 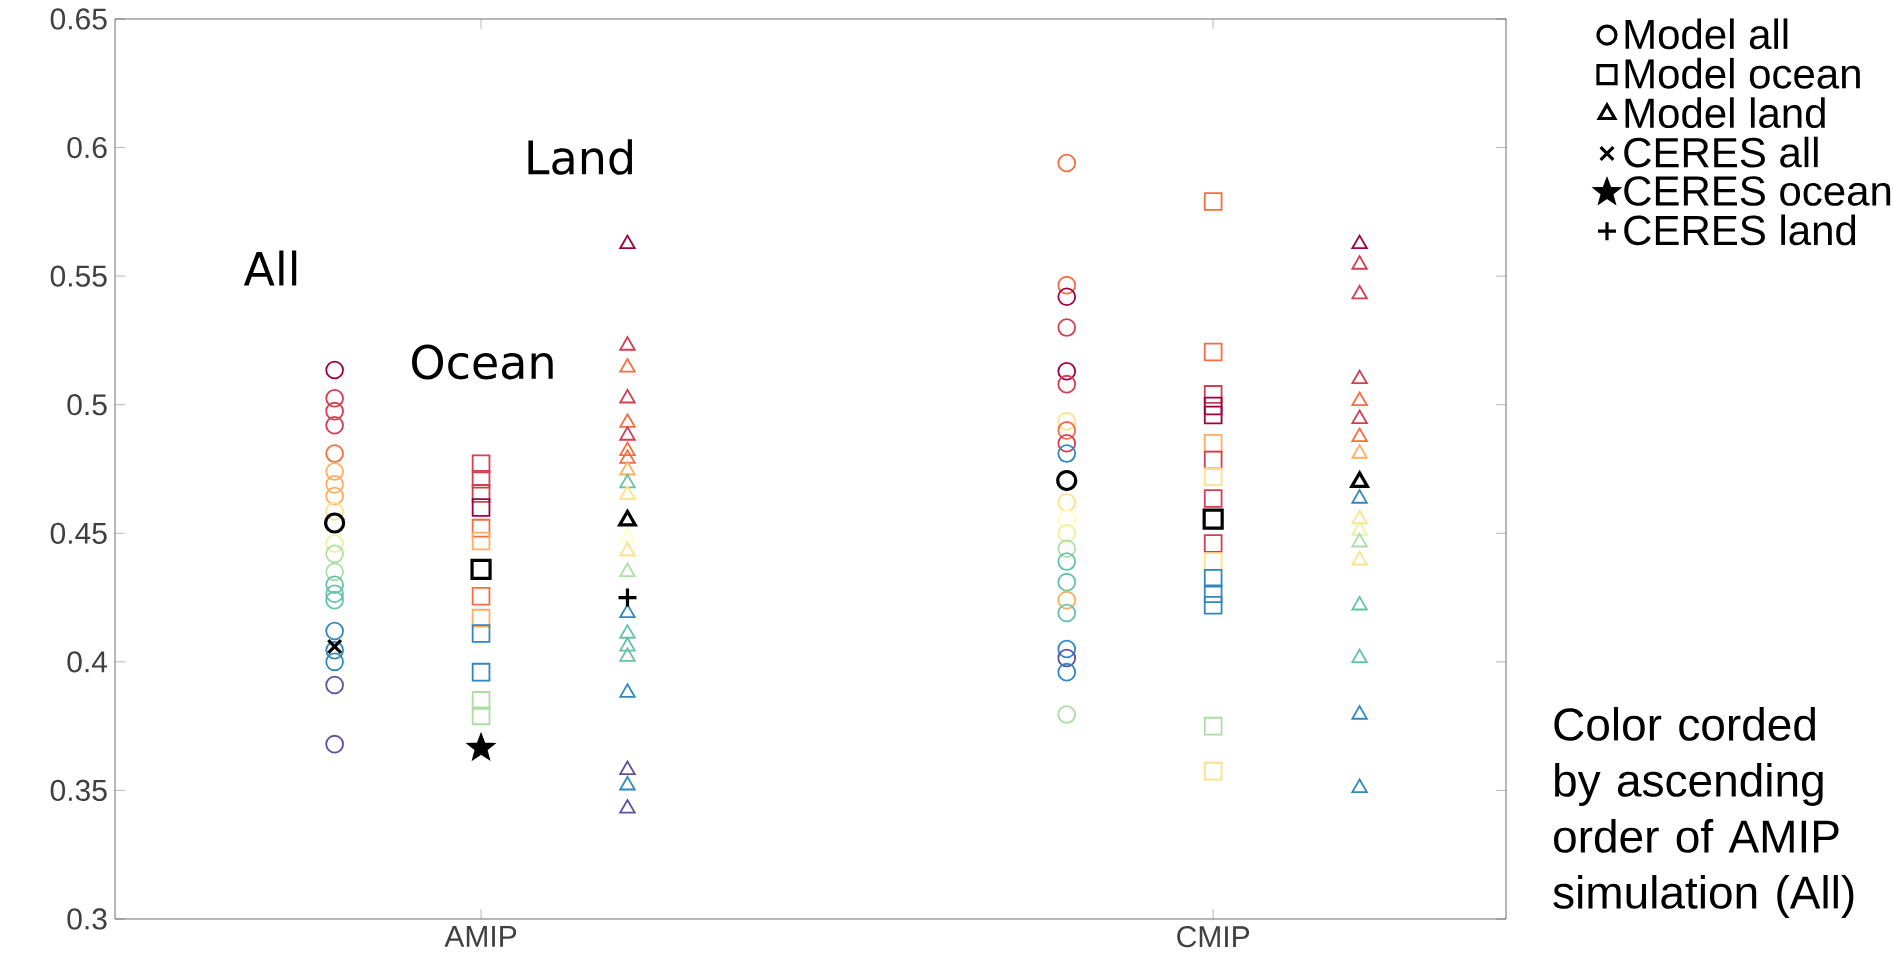 I want to click on legend-label: Model land, so click(x=1725, y=113).